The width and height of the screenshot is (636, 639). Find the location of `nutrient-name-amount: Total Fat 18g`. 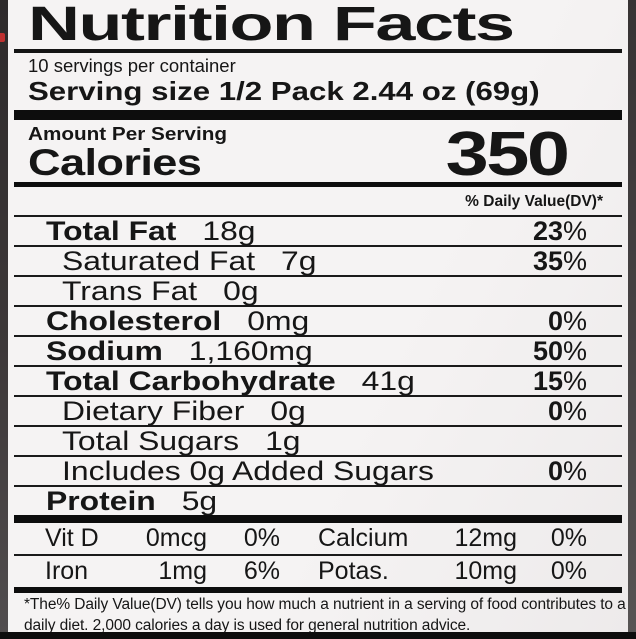

nutrient-name-amount: Total Fat 18g is located at coordinates (151, 231).